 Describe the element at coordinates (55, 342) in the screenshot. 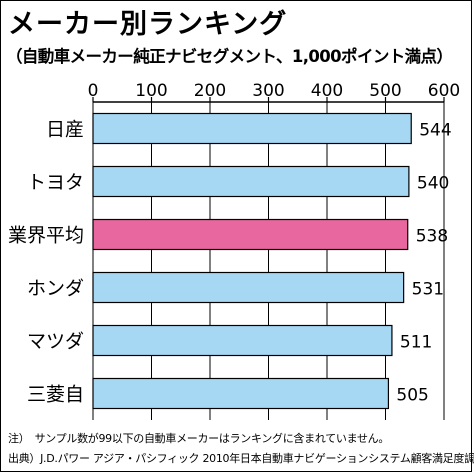

I see `category-label: マツダ` at that location.